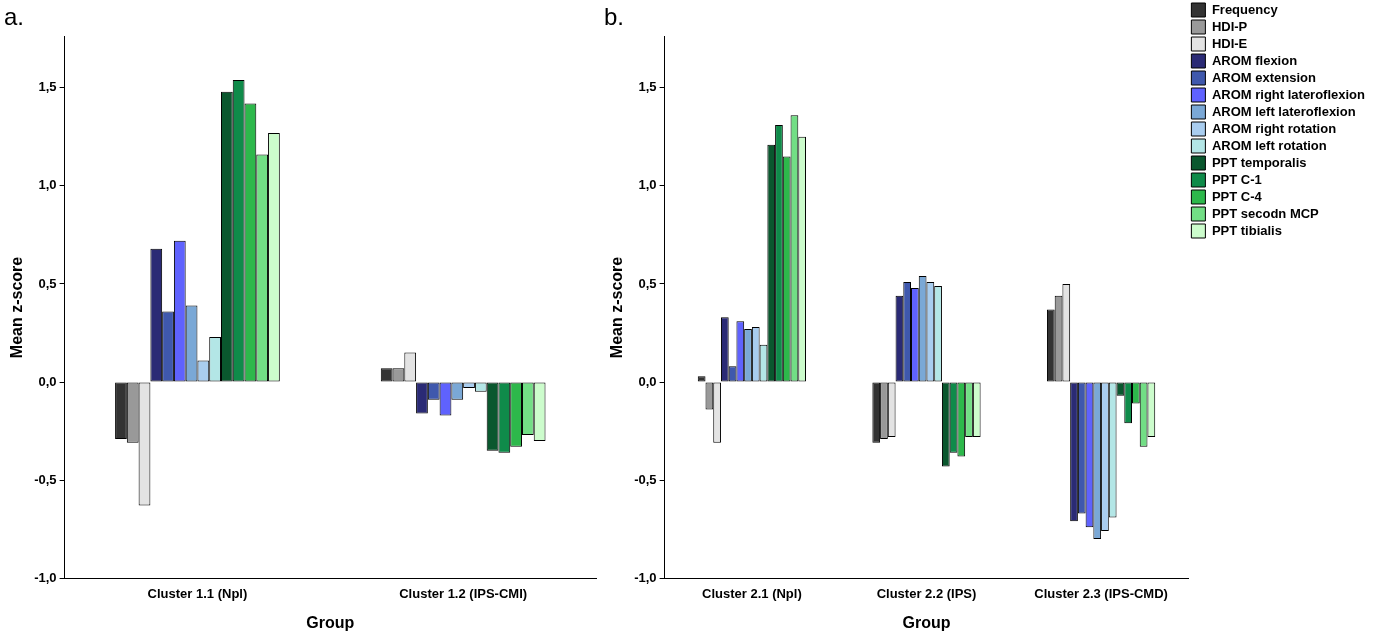  Describe the element at coordinates (197, 593) in the screenshot. I see `x-tick-label: Cluster 1.1 (Npl)` at that location.